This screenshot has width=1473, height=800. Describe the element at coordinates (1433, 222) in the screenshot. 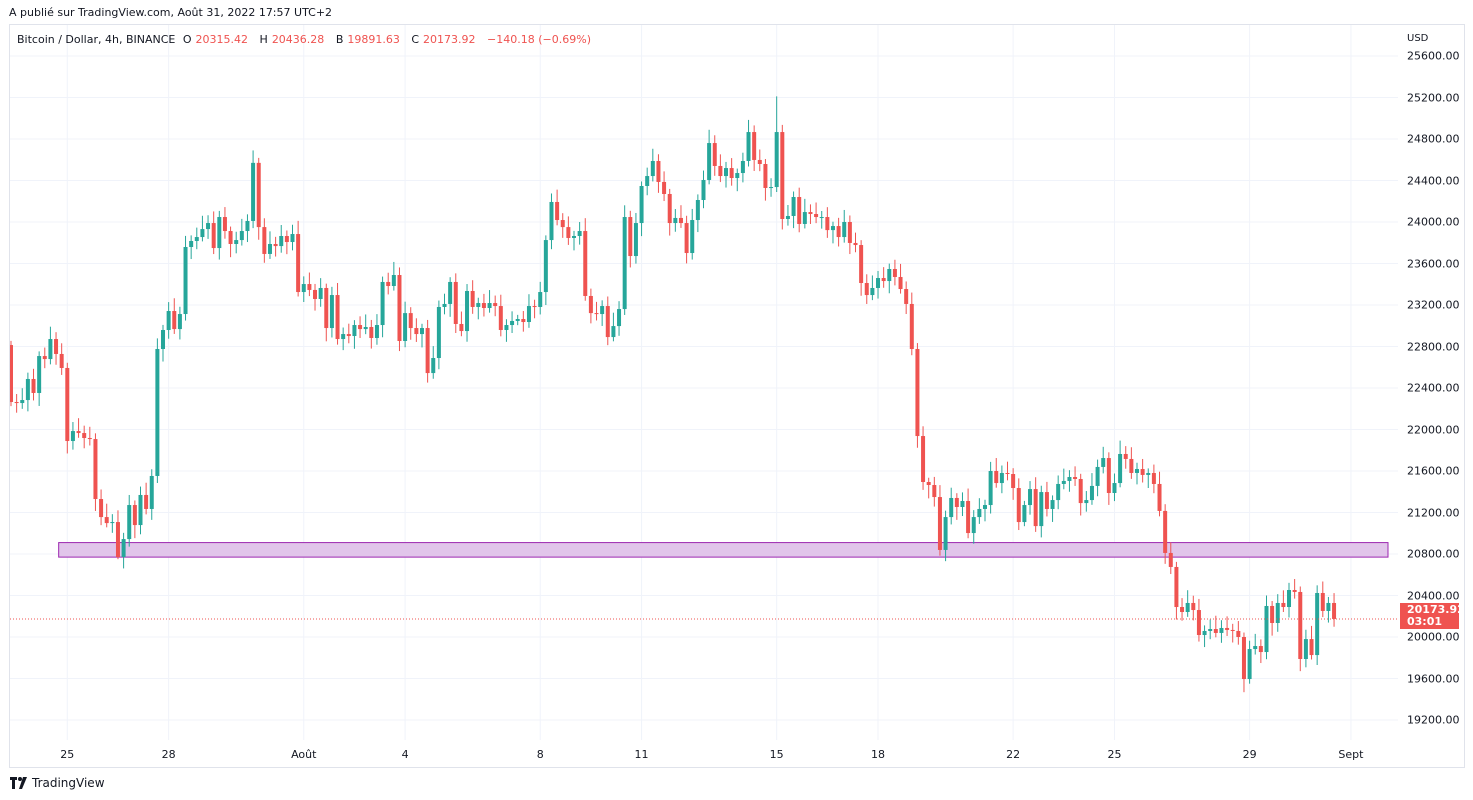

I see `price-tick-label: 24000.00` at that location.